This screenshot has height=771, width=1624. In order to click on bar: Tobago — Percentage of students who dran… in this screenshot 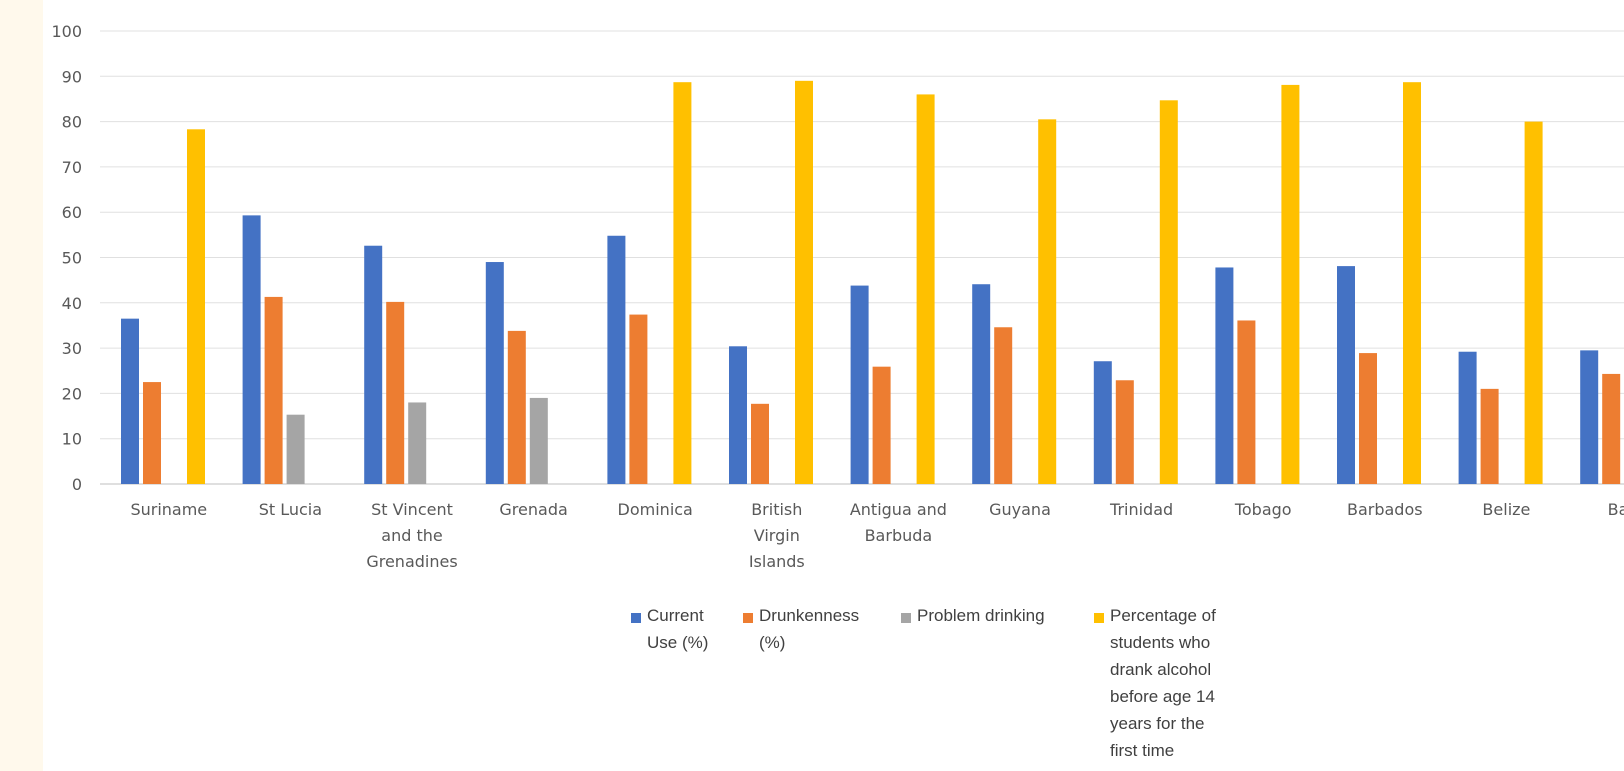, I will do `click(1290, 284)`.